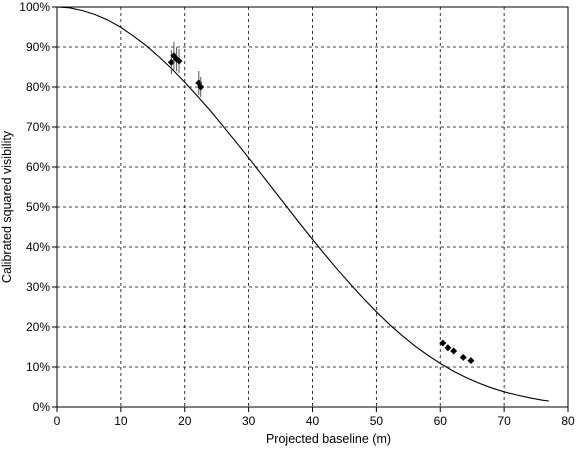 This screenshot has width=576, height=449. What do you see at coordinates (38, 47) in the screenshot?
I see `y-tick-label: 90%` at bounding box center [38, 47].